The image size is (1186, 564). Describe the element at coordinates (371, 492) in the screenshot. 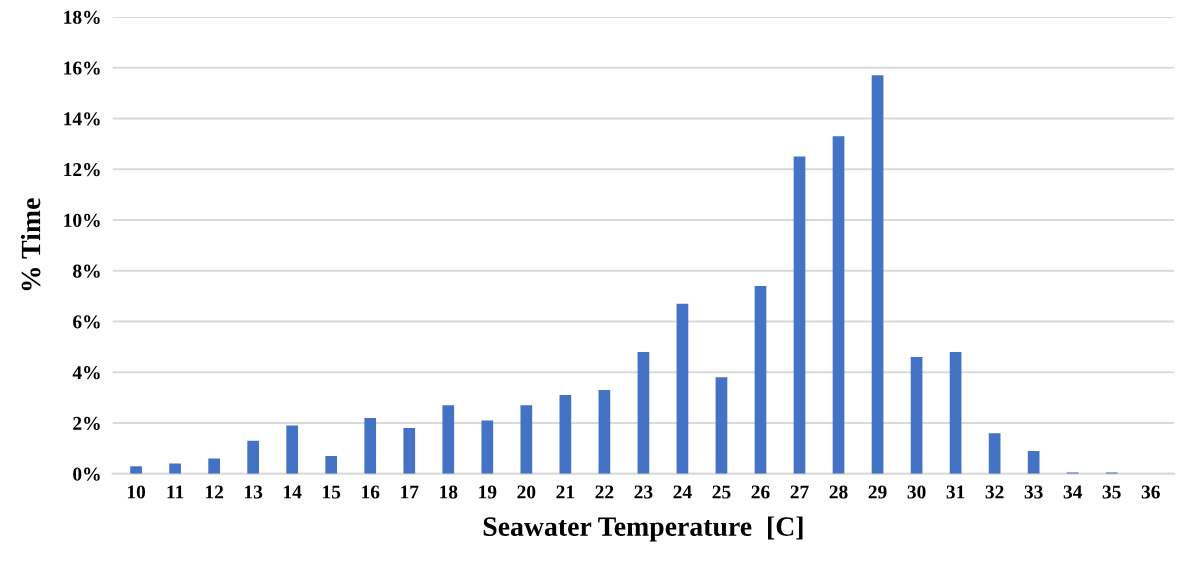

I see `x-tick-label: 16` at that location.